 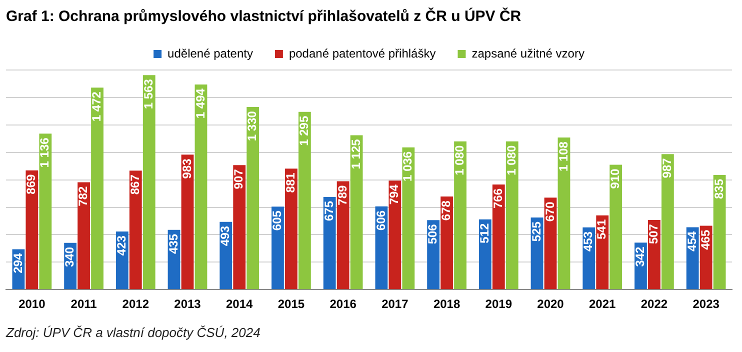 What do you see at coordinates (588, 241) in the screenshot?
I see `data-label: 453` at bounding box center [588, 241].